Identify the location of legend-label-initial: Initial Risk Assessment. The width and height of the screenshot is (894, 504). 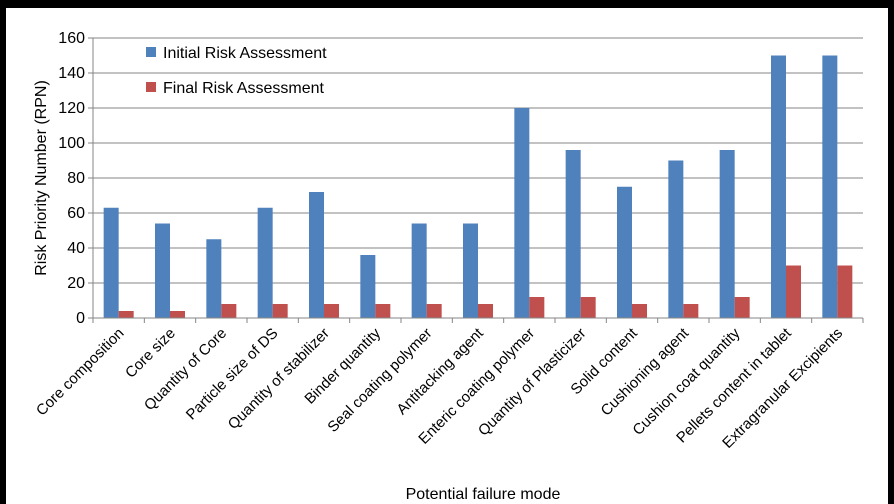
(245, 53).